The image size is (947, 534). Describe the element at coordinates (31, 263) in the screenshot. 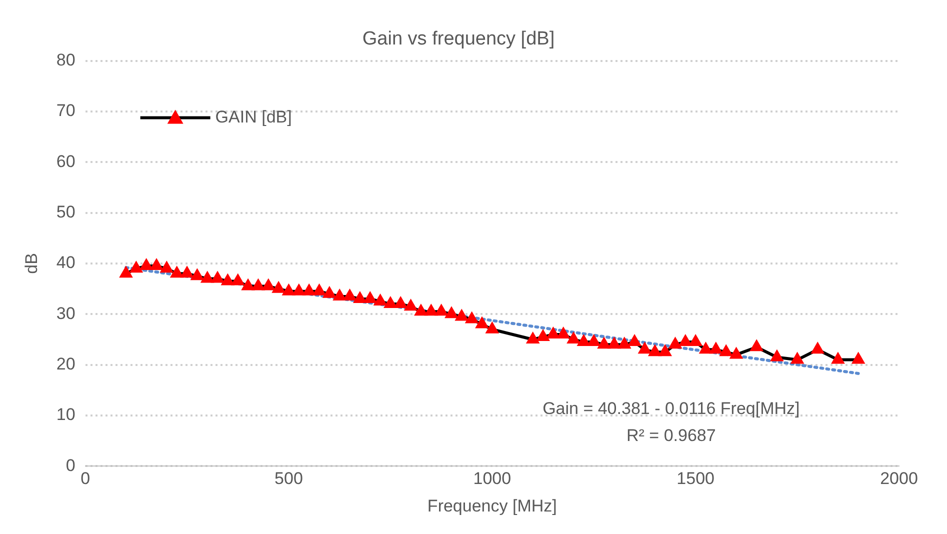

I see `y-axis-title: dB` at that location.